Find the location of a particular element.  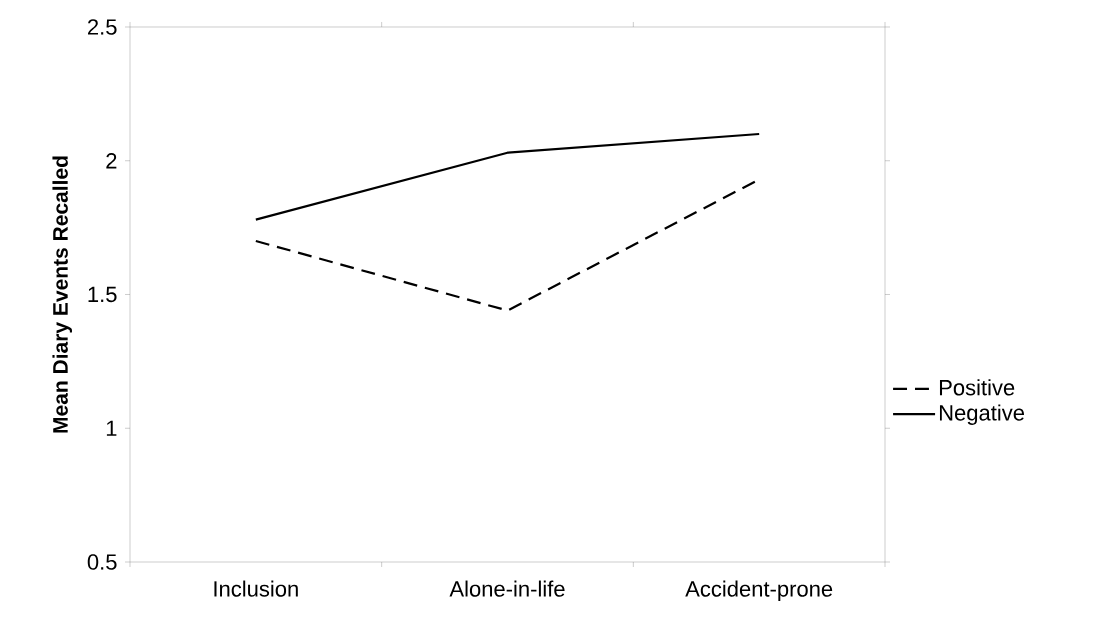

y-tick-label: 1 is located at coordinates (111, 428).